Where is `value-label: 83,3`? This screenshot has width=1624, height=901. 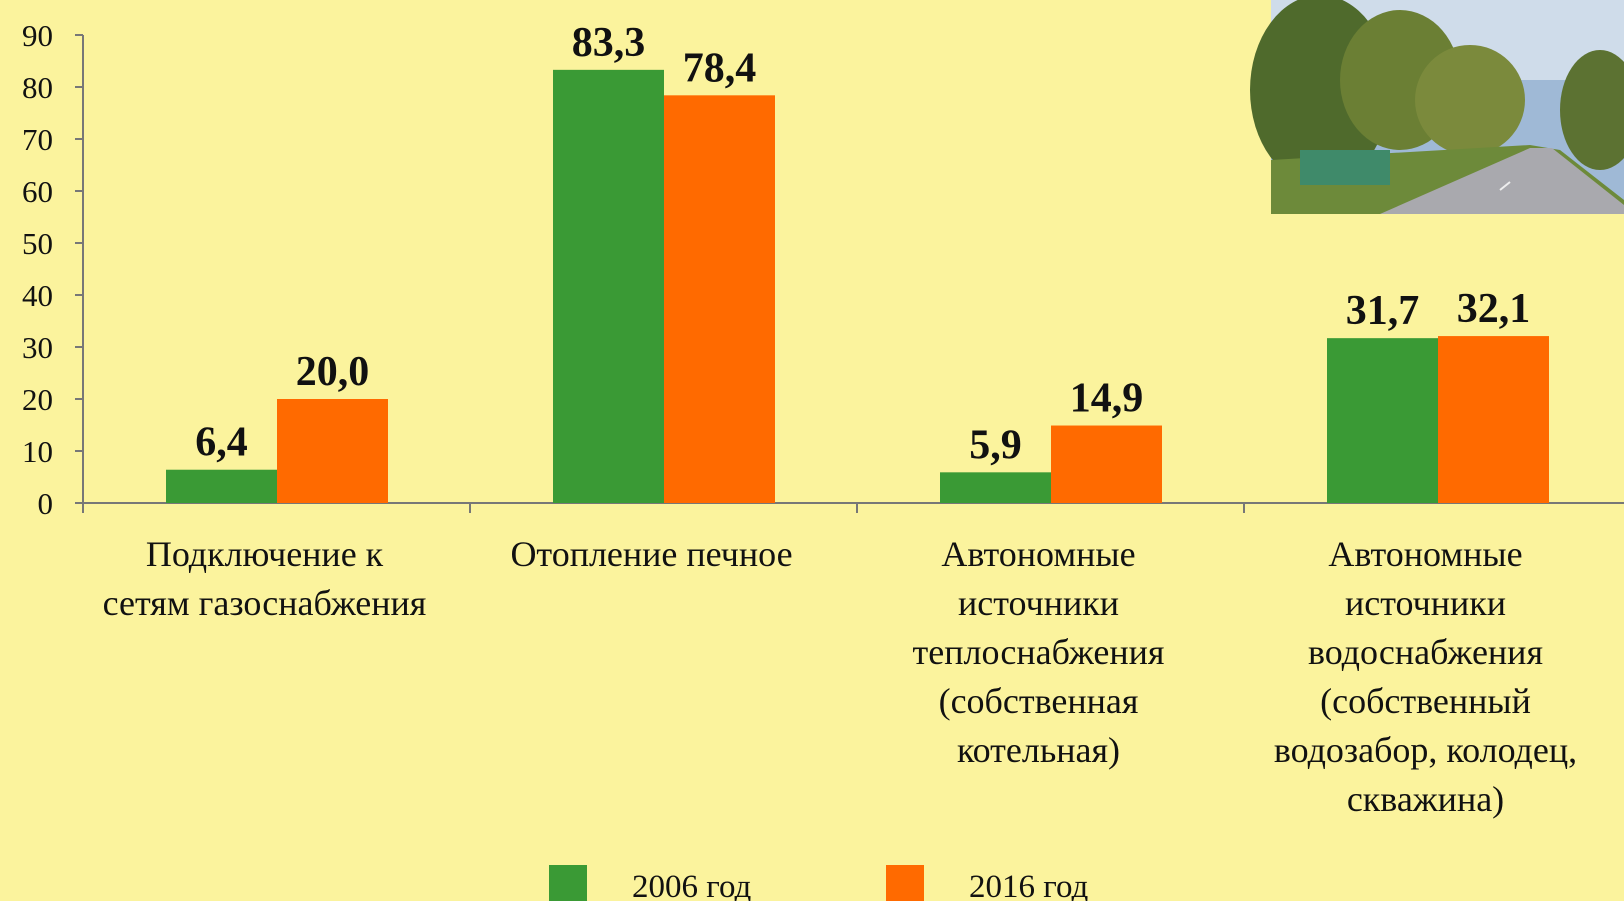
value-label: 83,3 is located at coordinates (609, 43).